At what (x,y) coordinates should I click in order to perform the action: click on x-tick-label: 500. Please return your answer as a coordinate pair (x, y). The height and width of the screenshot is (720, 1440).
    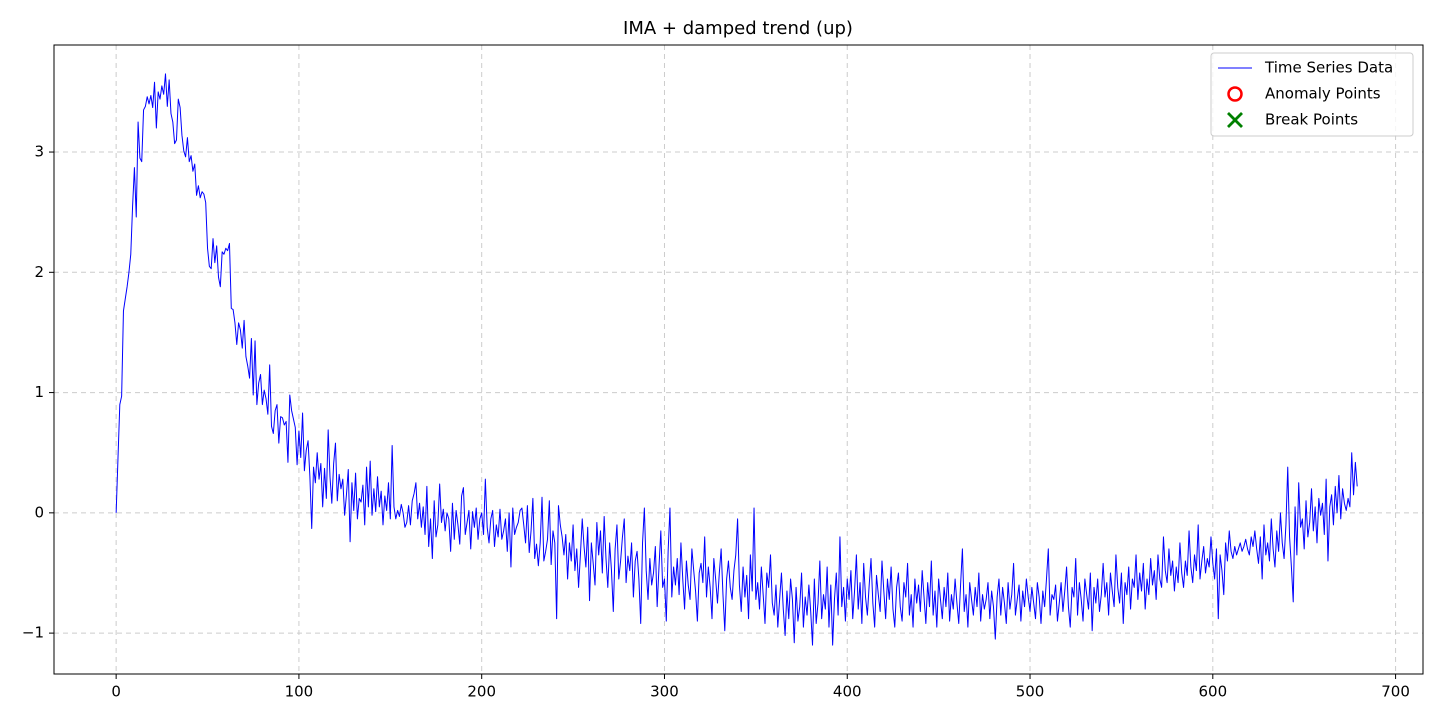
    Looking at the image, I should click on (1030, 692).